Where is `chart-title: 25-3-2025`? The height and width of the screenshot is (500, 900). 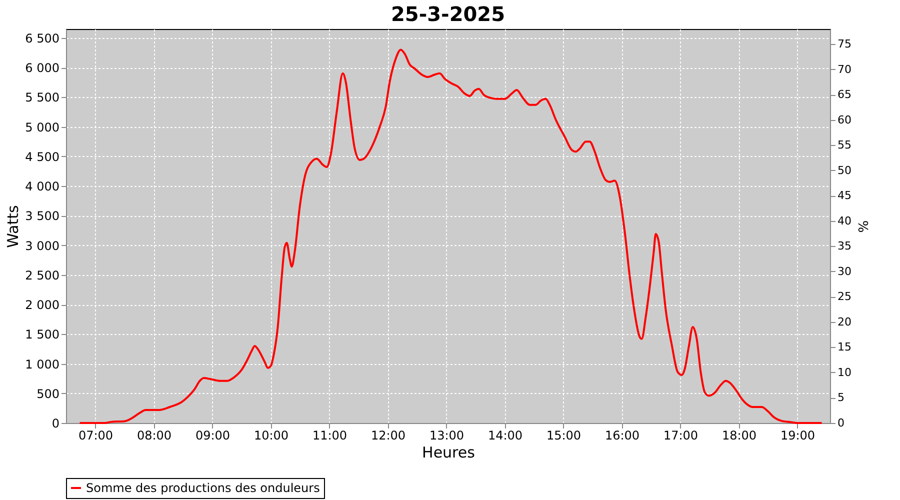
chart-title: 25-3-2025 is located at coordinates (448, 14).